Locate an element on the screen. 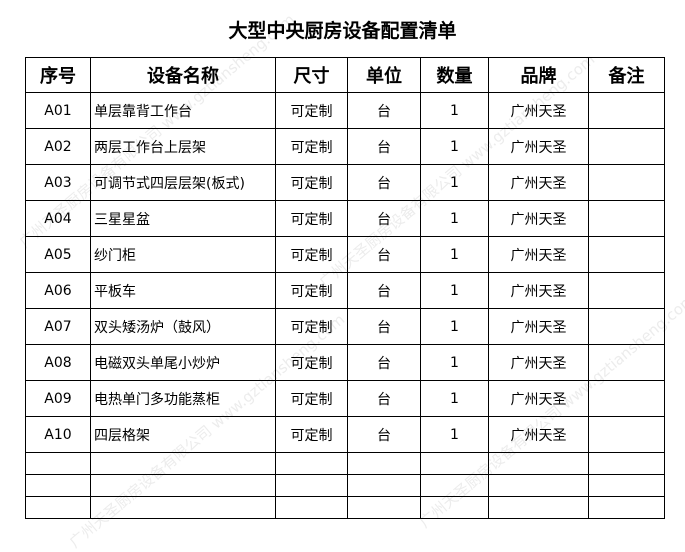  cell-id: A04 is located at coordinates (58, 218).